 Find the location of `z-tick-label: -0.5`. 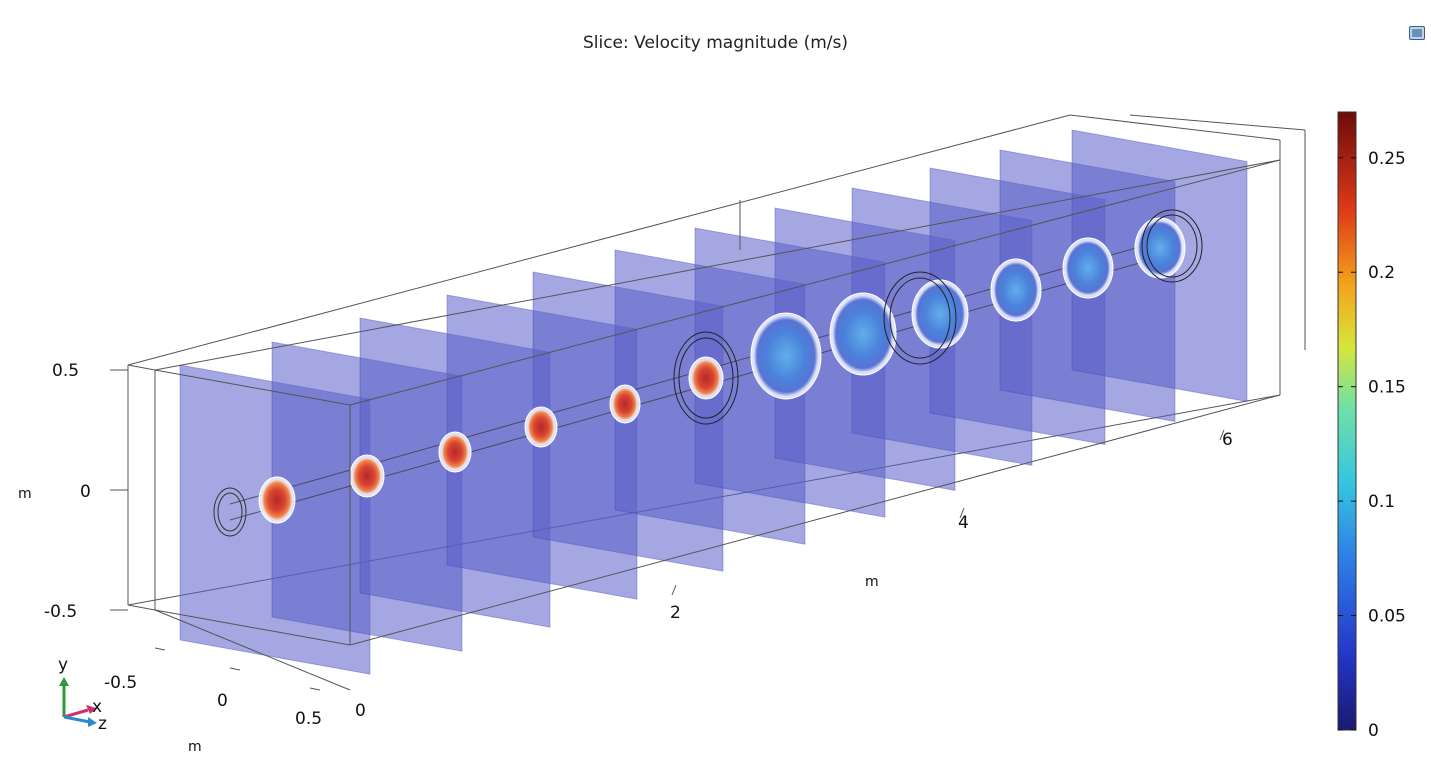

z-tick-label: -0.5 is located at coordinates (120, 683).